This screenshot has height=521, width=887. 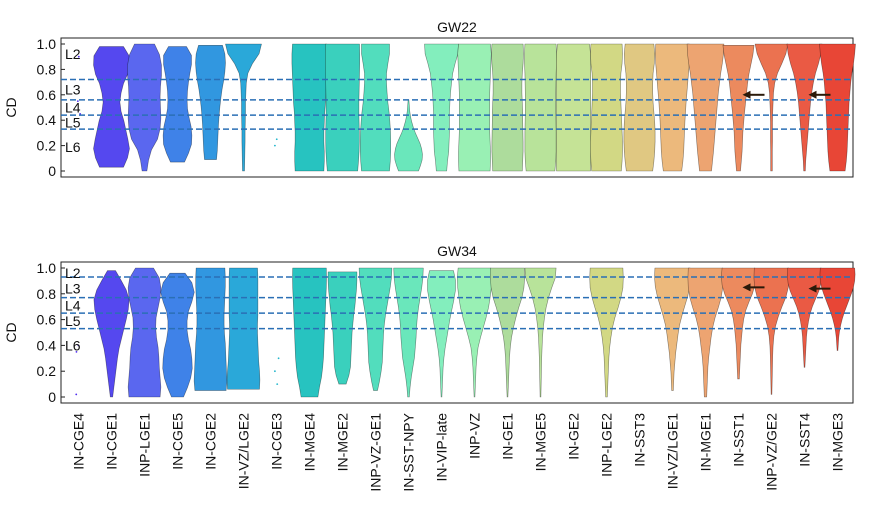 What do you see at coordinates (639, 107) in the screenshot?
I see `violin-in-sst3` at bounding box center [639, 107].